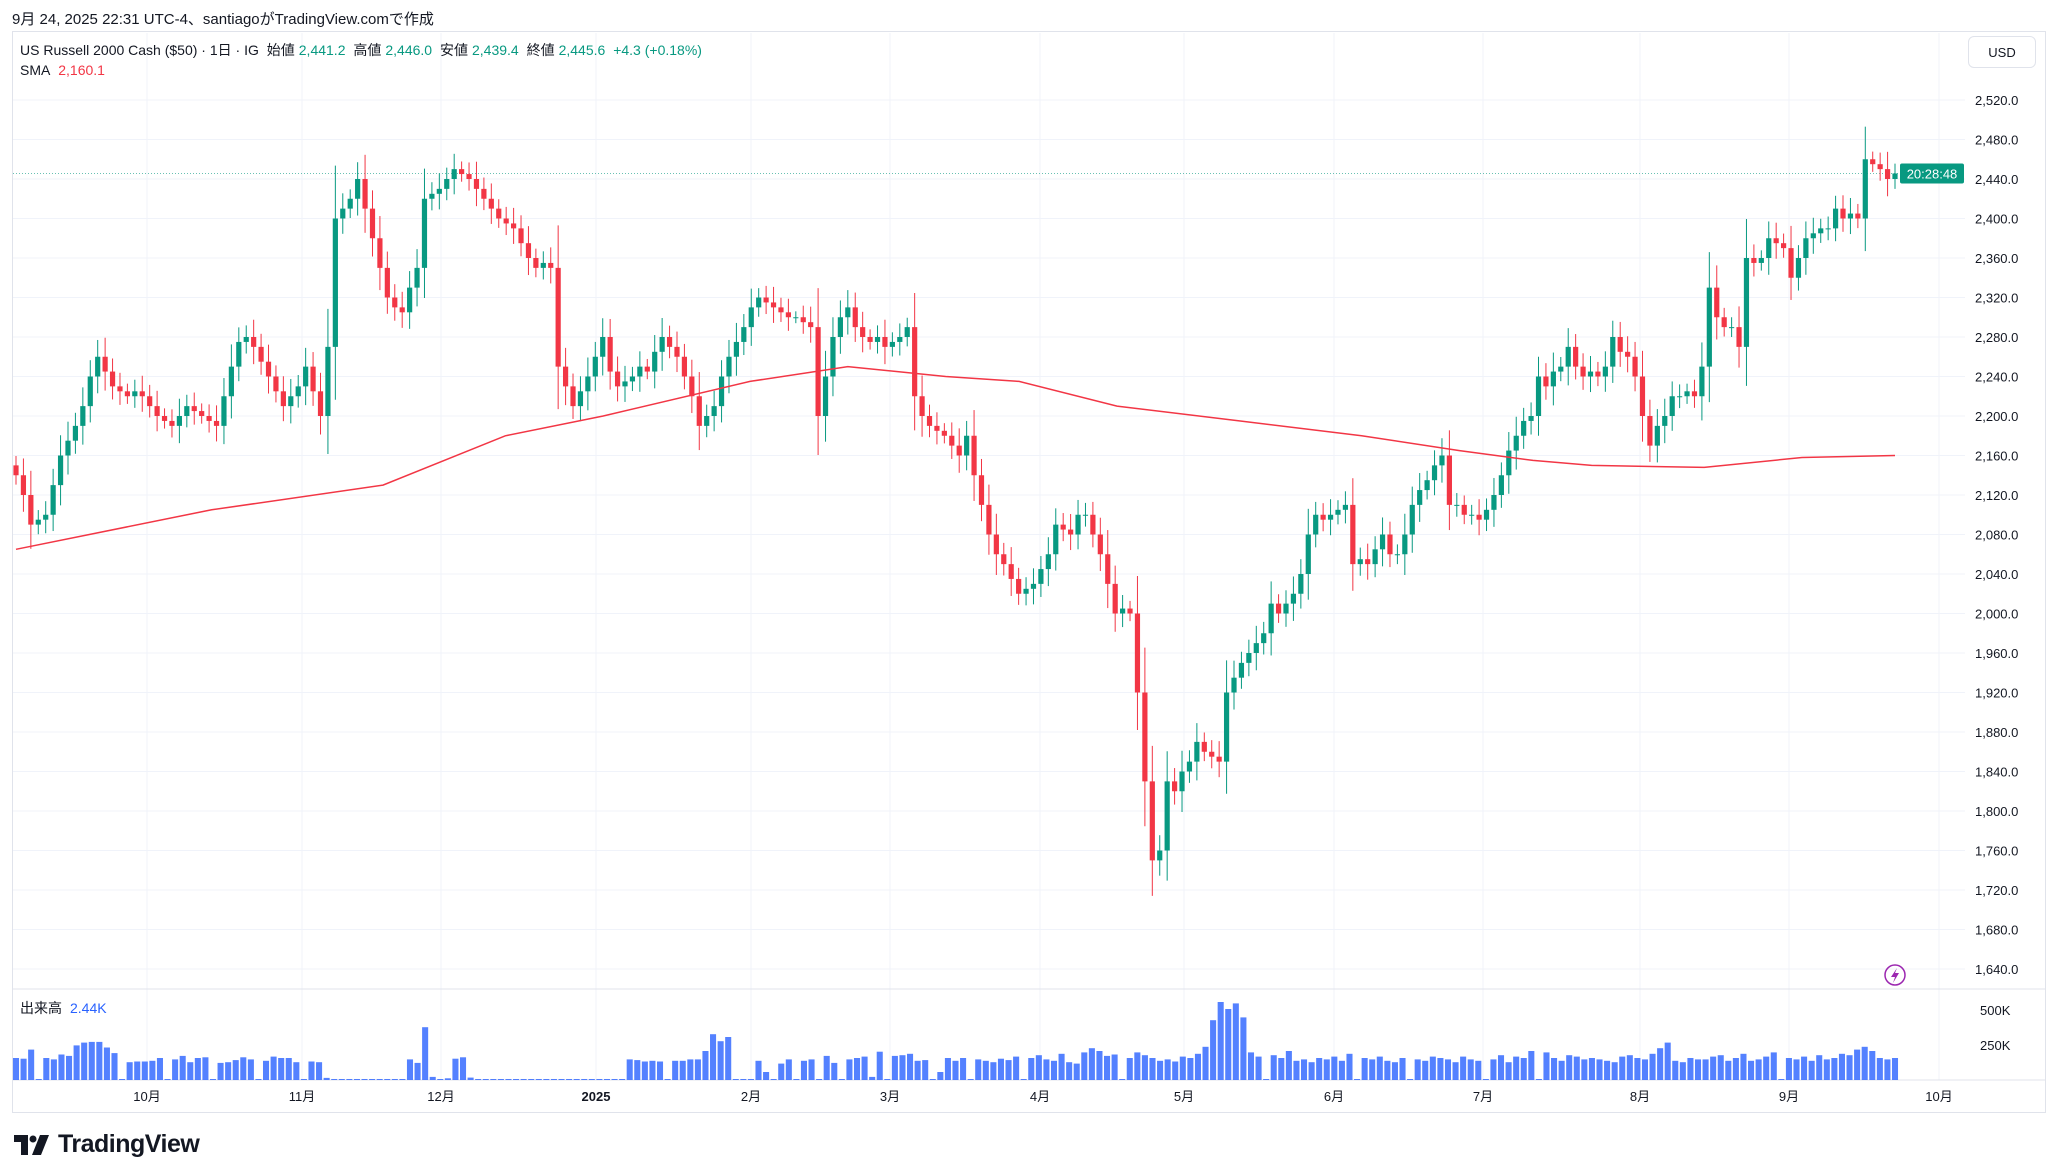  I want to click on change-value: +4.3 (+0.18%), so click(657, 50).